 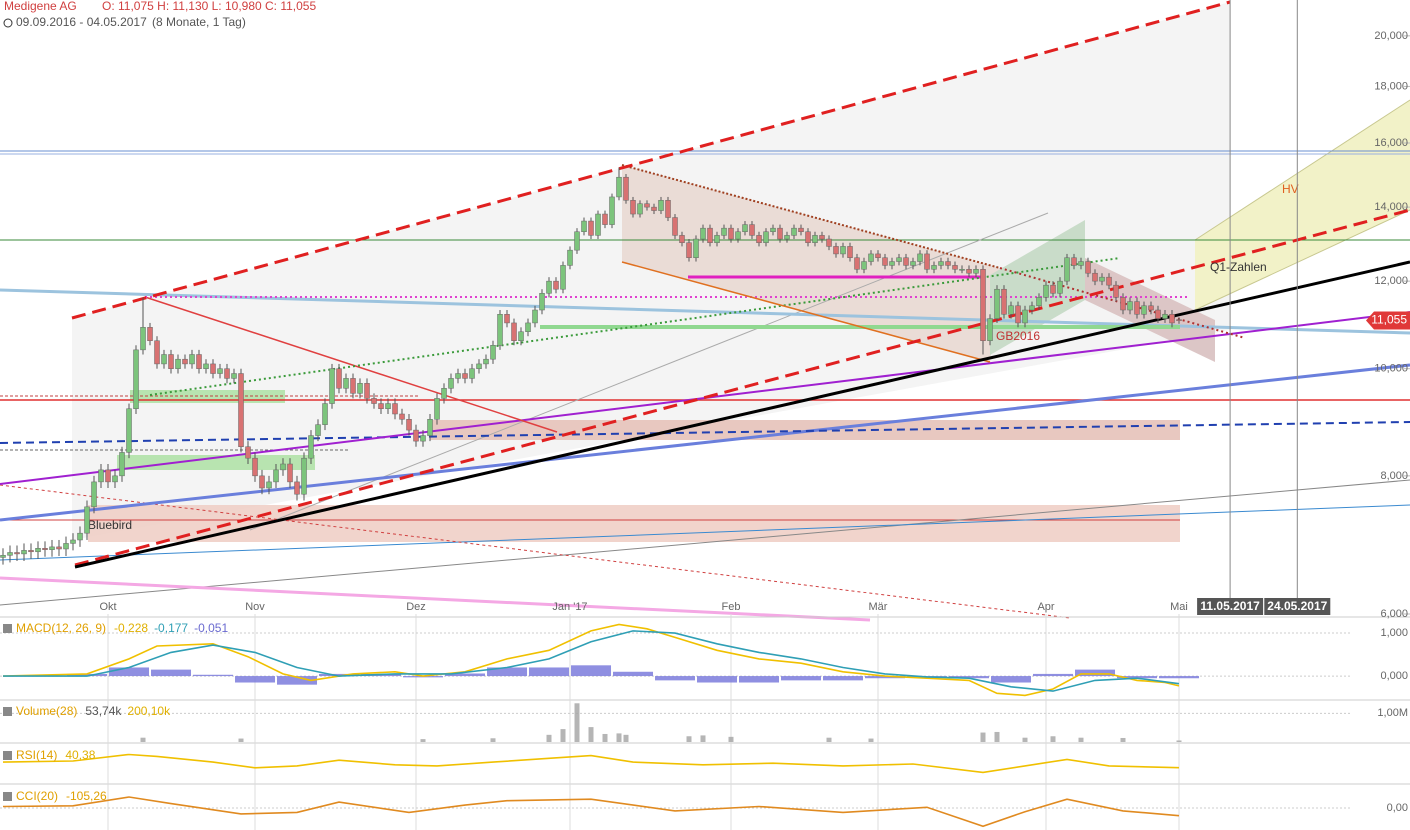 I want to click on indicator-readout: -0,228, so click(x=131, y=628).